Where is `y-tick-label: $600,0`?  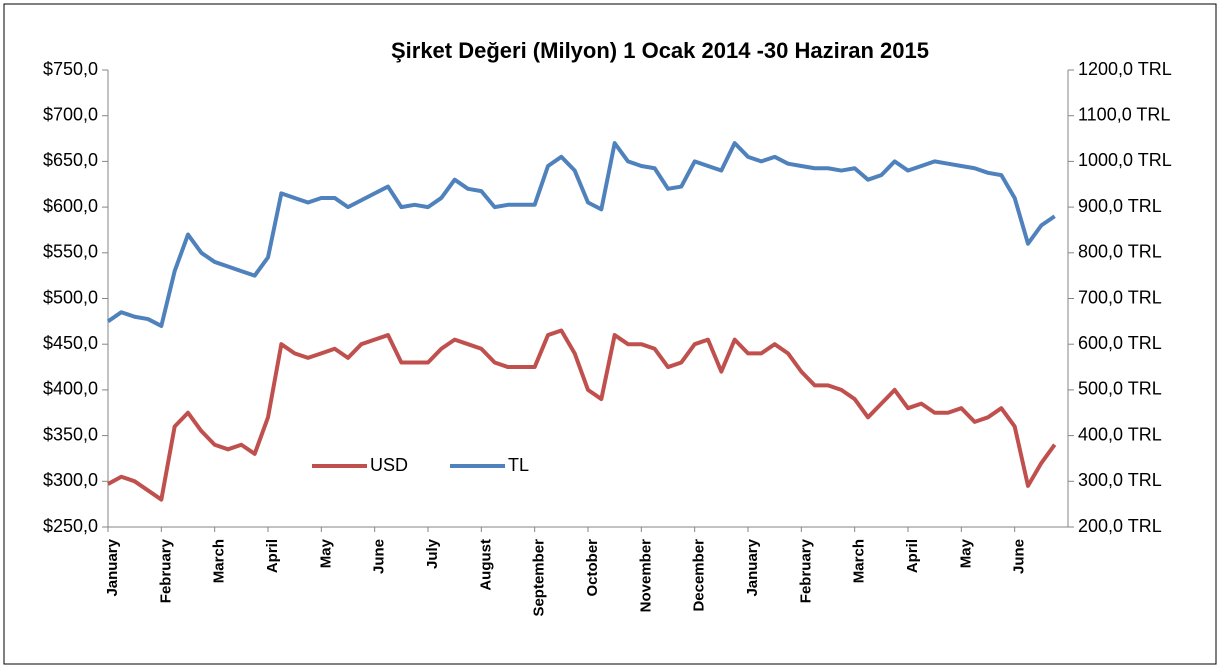
y-tick-label: $600,0 is located at coordinates (70, 206).